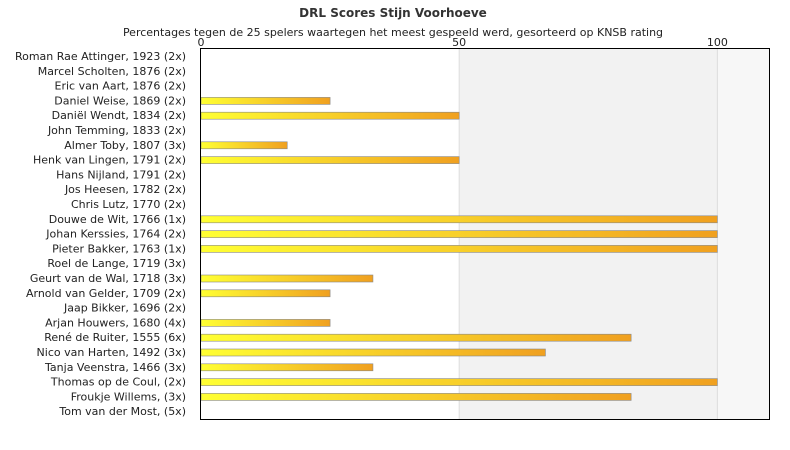 Image resolution: width=790 pixels, height=450 pixels. I want to click on category-label: Hans Nijland, 1791 (2x), so click(121, 174).